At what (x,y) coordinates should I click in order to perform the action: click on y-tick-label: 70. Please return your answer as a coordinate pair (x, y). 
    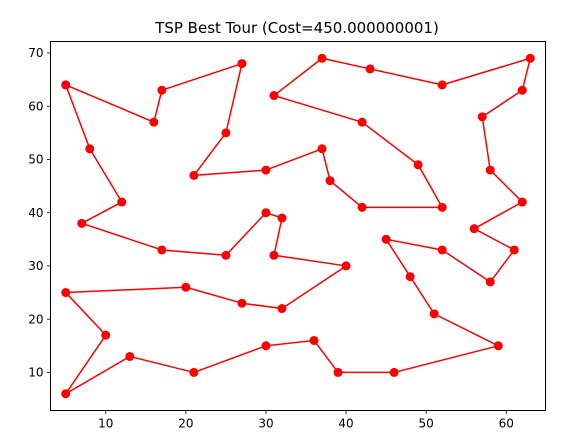
    Looking at the image, I should click on (35, 53).